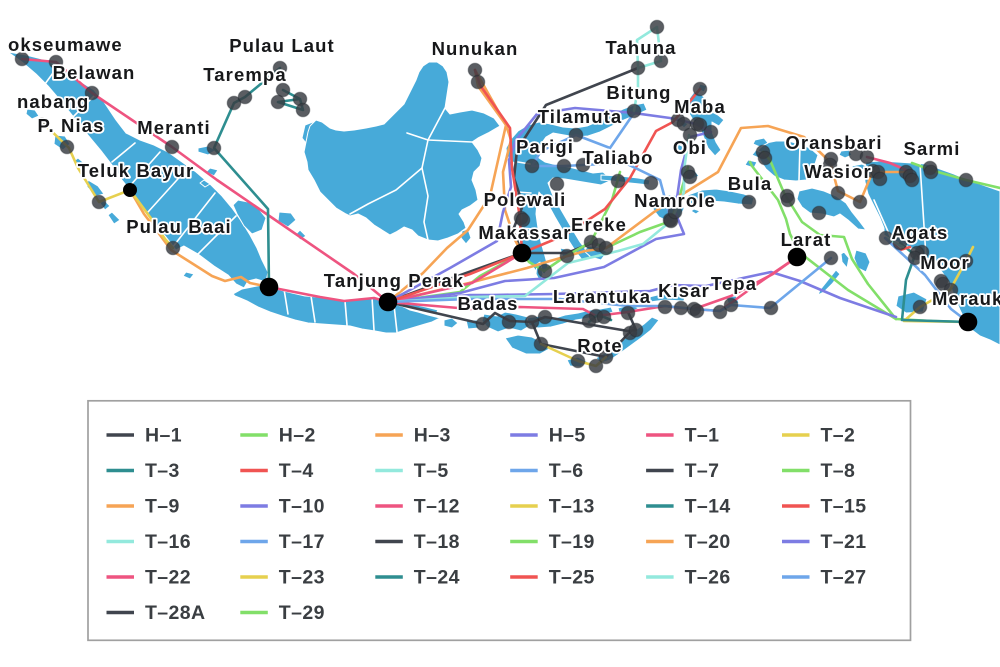 The height and width of the screenshot is (667, 1000). What do you see at coordinates (844, 507) in the screenshot?
I see `svg-text: T–15` at bounding box center [844, 507].